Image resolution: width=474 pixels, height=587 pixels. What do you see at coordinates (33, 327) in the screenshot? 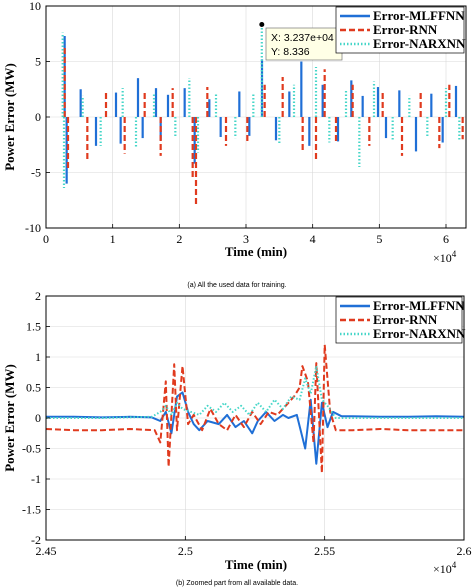
I see `y-tick-label: 1.5` at bounding box center [33, 327].